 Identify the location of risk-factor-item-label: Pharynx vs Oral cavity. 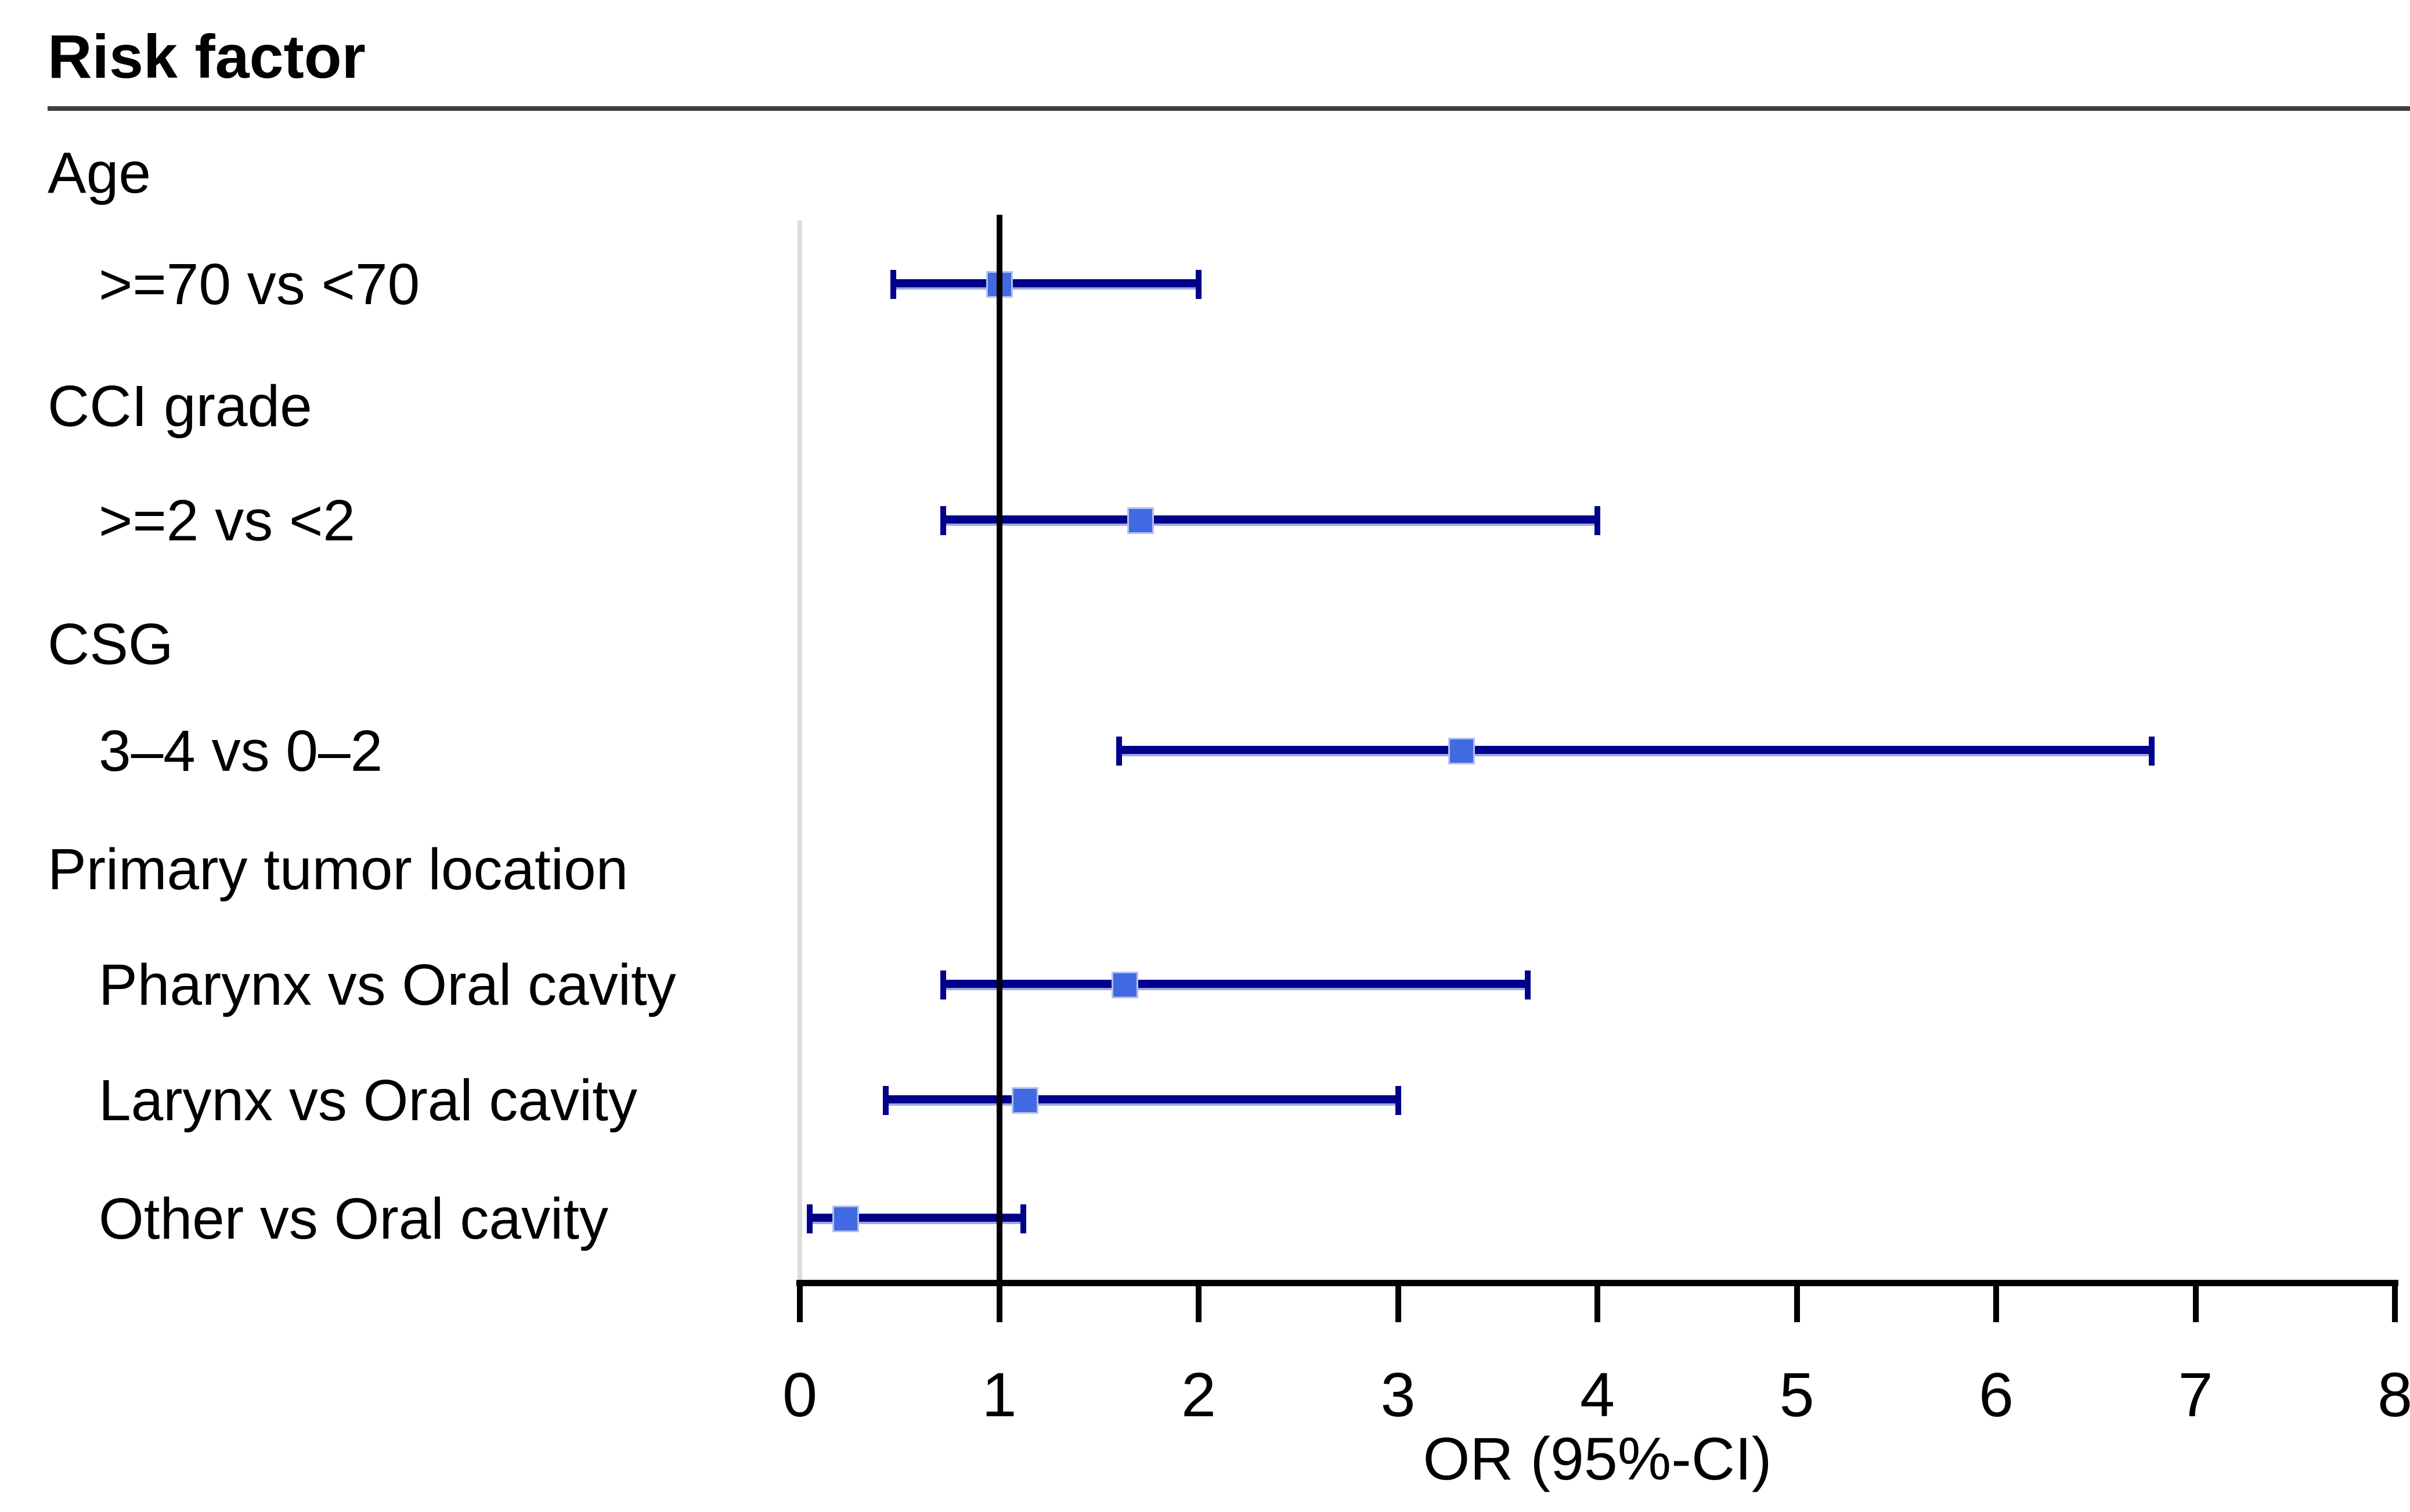
(387, 985).